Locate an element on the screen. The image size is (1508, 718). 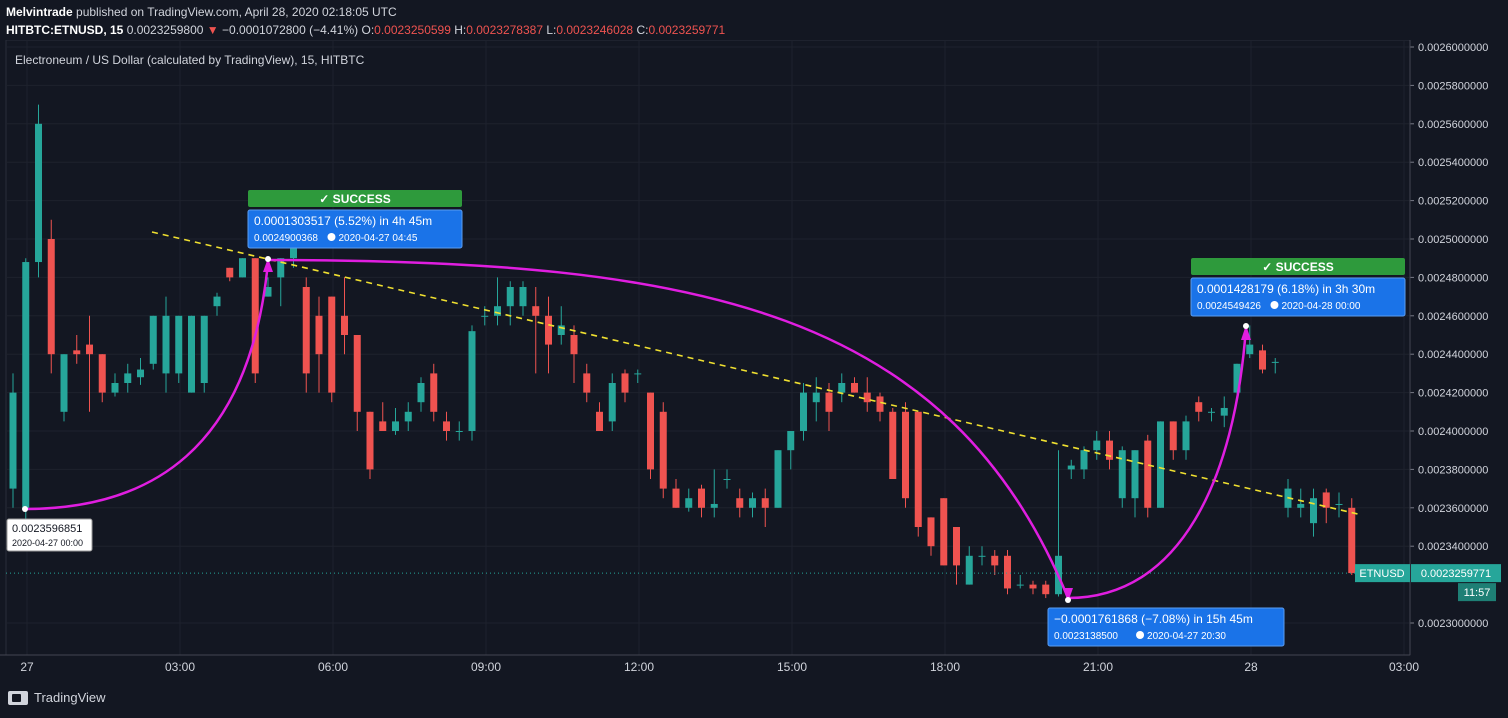
label-line1: −0.0001761868 (−7.08%) in 15h 45m is located at coordinates (1153, 619).